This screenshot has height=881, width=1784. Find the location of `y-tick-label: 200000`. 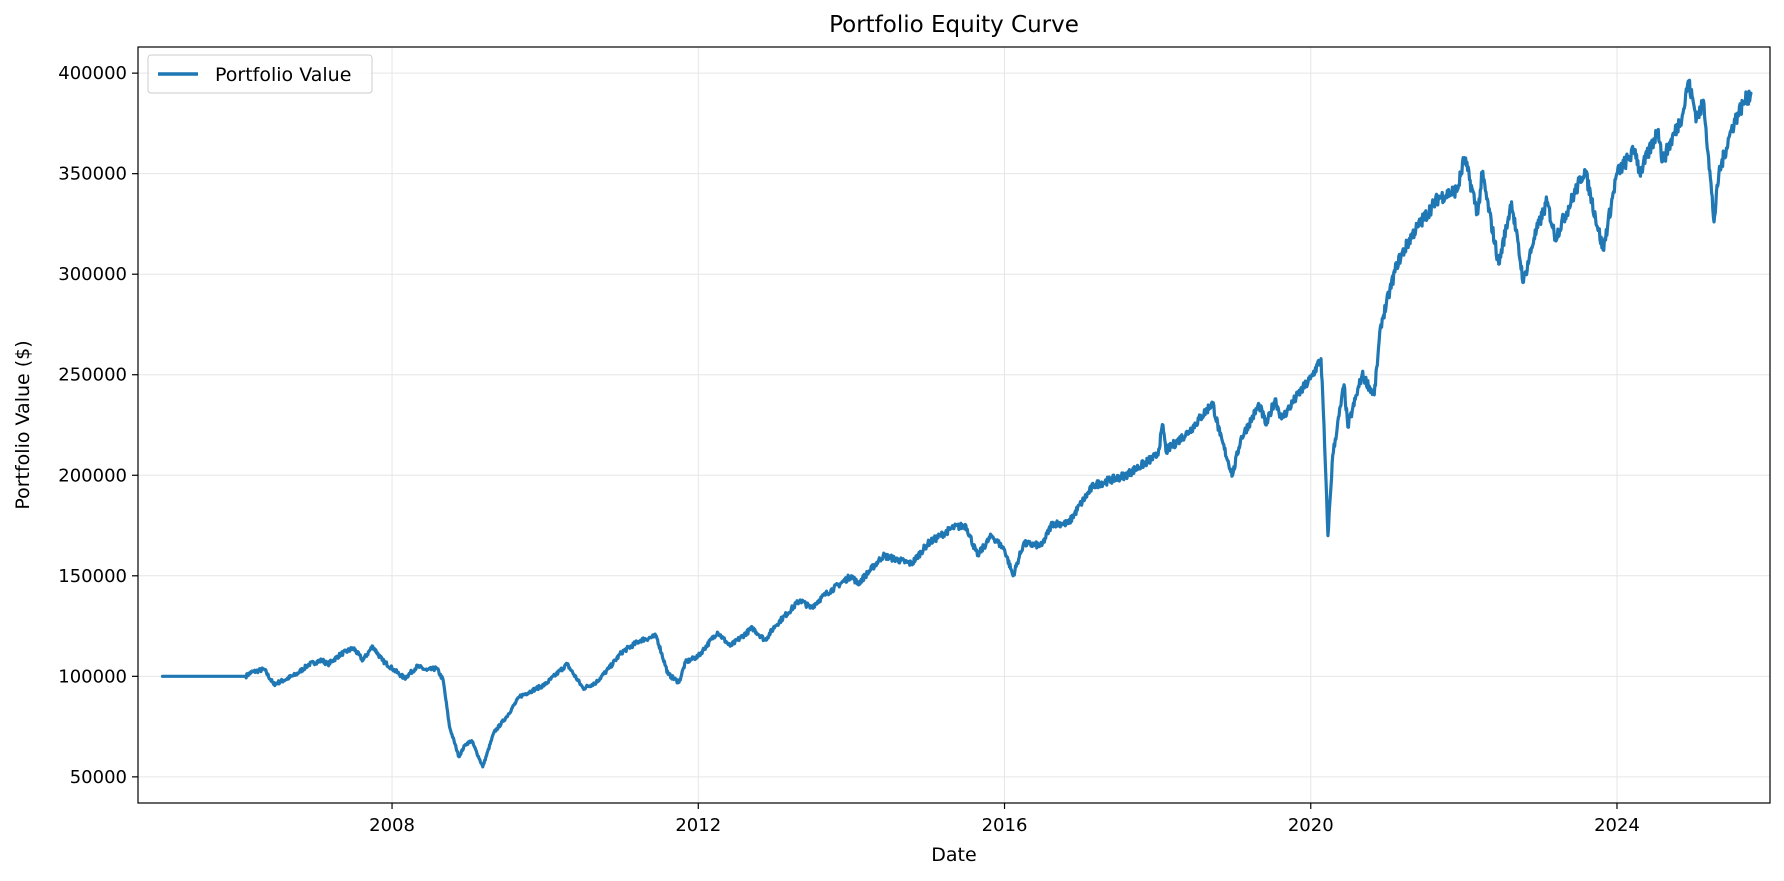

y-tick-label: 200000 is located at coordinates (92, 475).